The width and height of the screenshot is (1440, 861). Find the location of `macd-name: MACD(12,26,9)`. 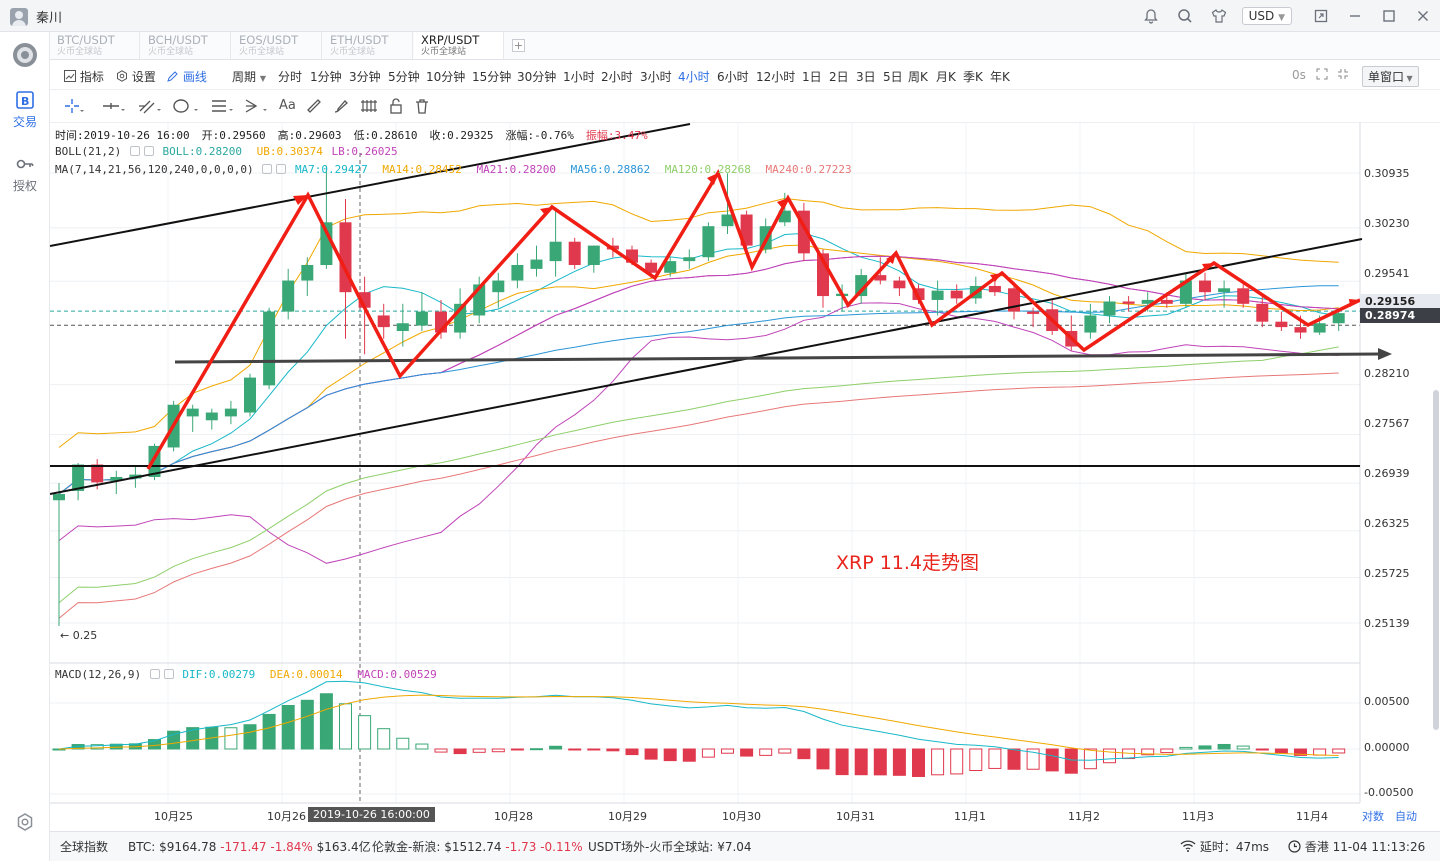

macd-name: MACD(12,26,9) is located at coordinates (98, 674).